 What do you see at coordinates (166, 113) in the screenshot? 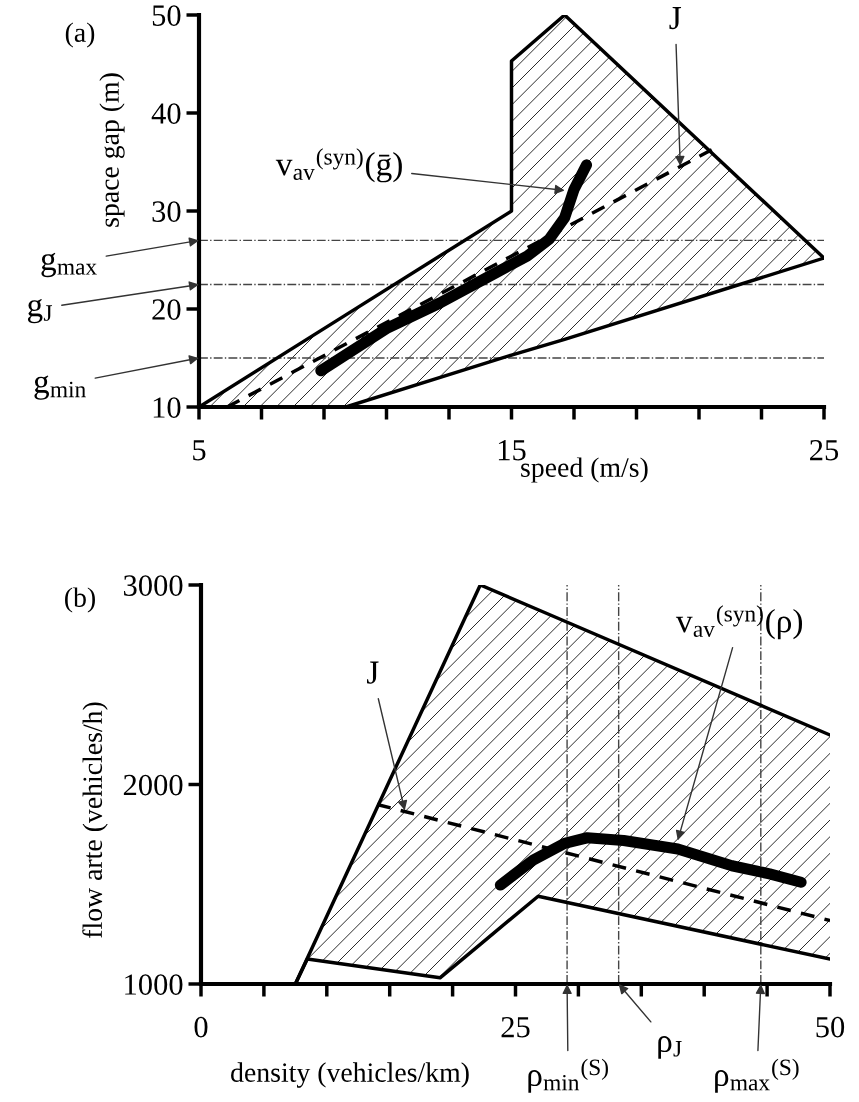
I see `y-tick-label: 40` at bounding box center [166, 113].